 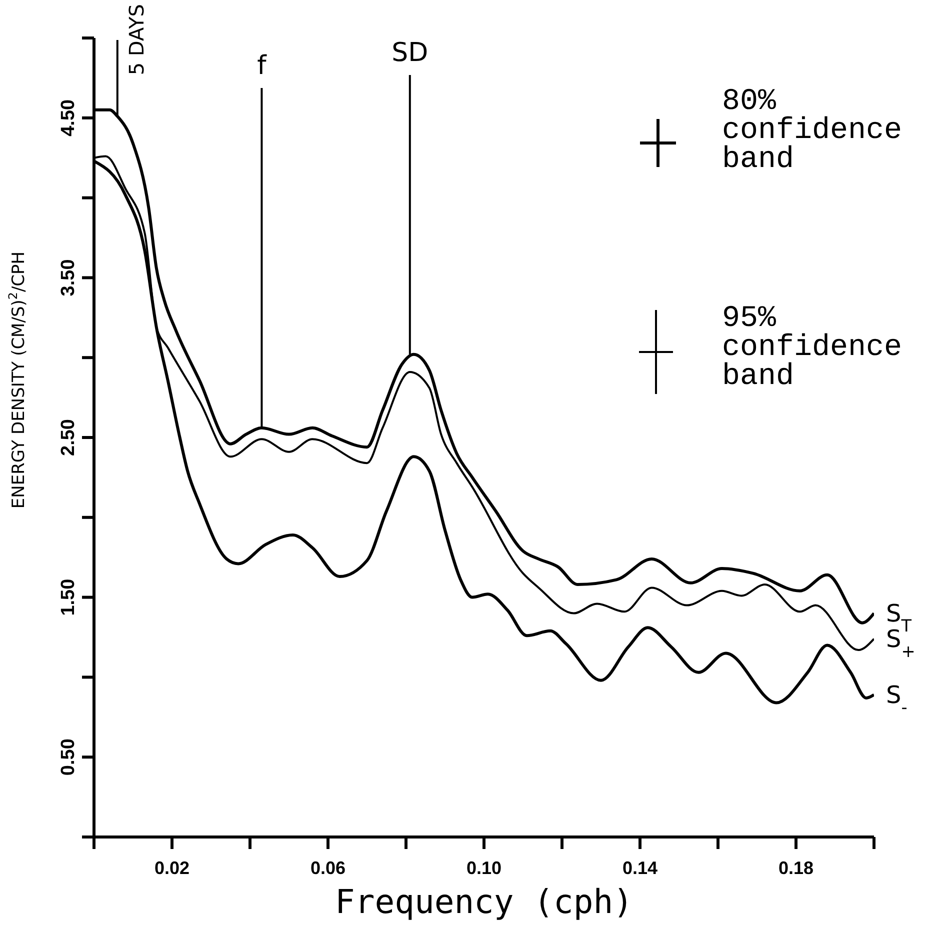 I want to click on y-tick-label: 2.50, so click(x=68, y=437).